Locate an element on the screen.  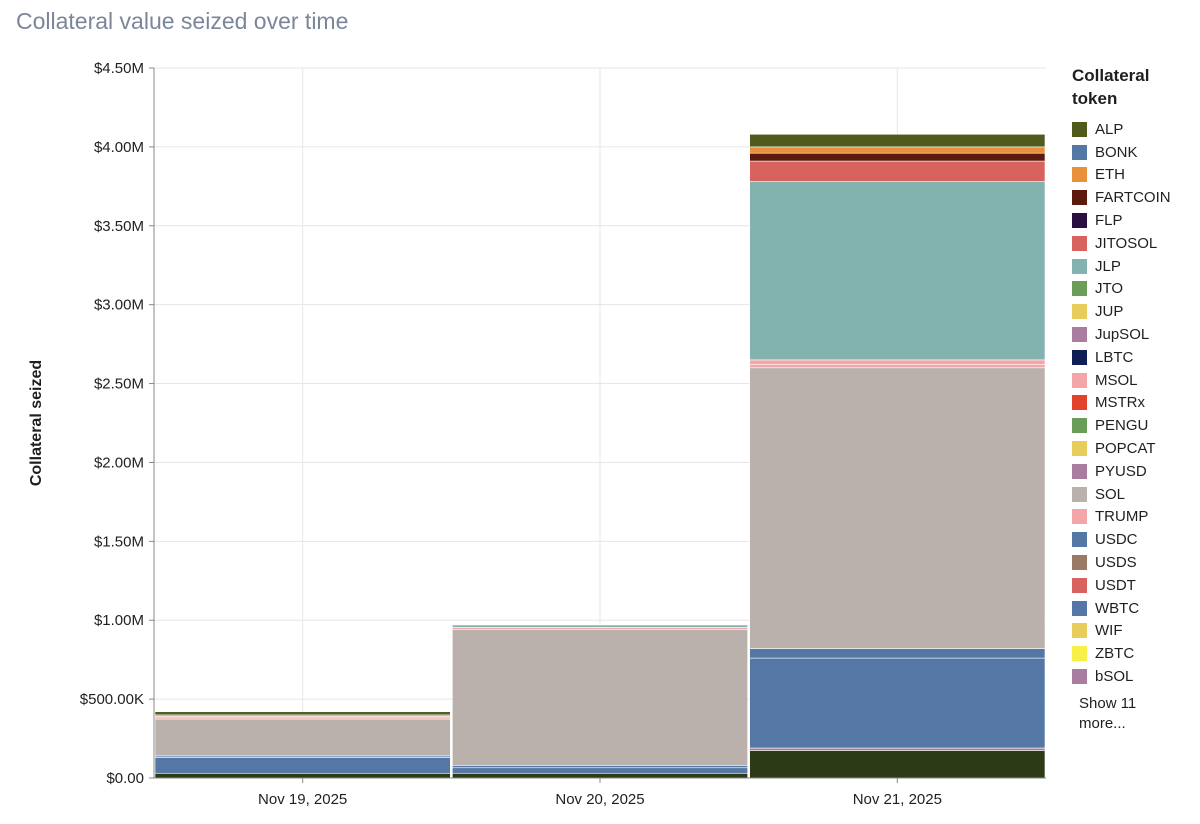
legend-item-zbtc: ZBTC is located at coordinates (1134, 653).